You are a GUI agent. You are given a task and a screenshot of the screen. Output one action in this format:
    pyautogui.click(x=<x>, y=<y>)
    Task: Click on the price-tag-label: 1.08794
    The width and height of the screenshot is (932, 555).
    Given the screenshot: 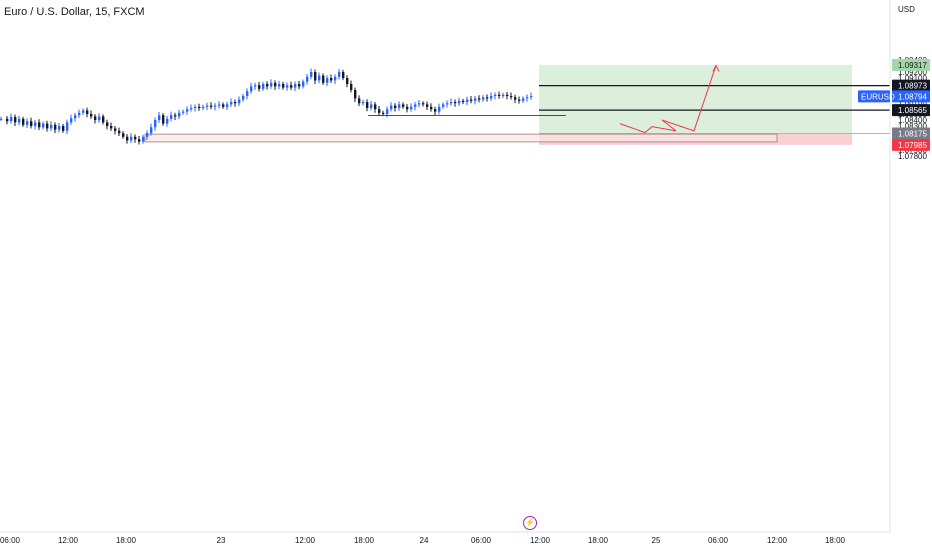 What is the action you would take?
    pyautogui.click(x=912, y=96)
    